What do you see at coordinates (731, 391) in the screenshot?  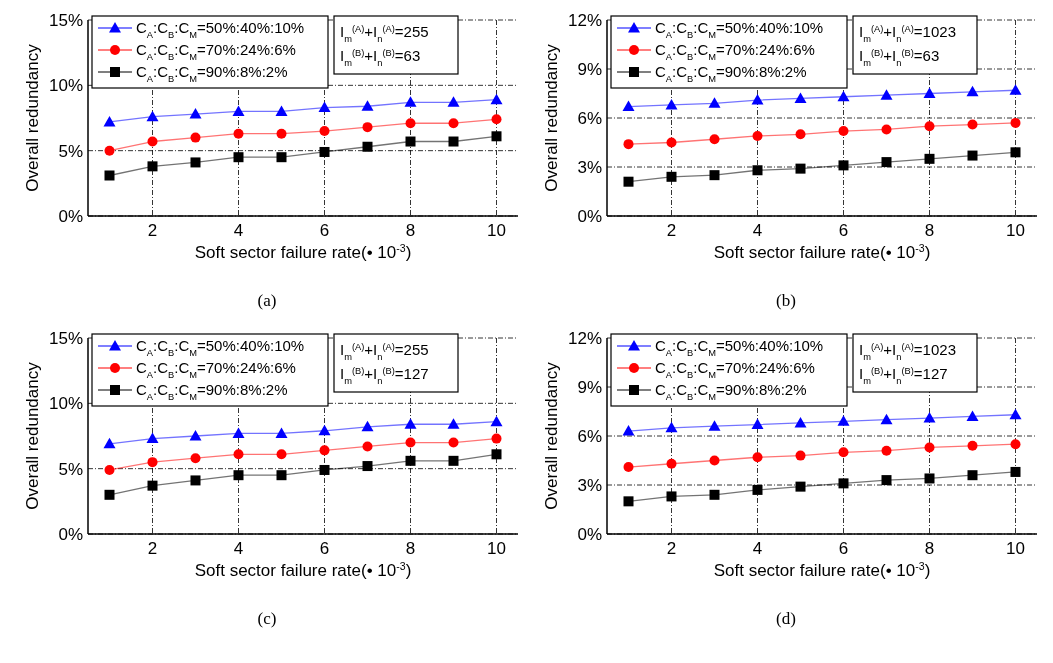 I see `legend-label: C$_{A}$:C$_{B}$:C$_{M}$=90%:8%:2%` at bounding box center [731, 391].